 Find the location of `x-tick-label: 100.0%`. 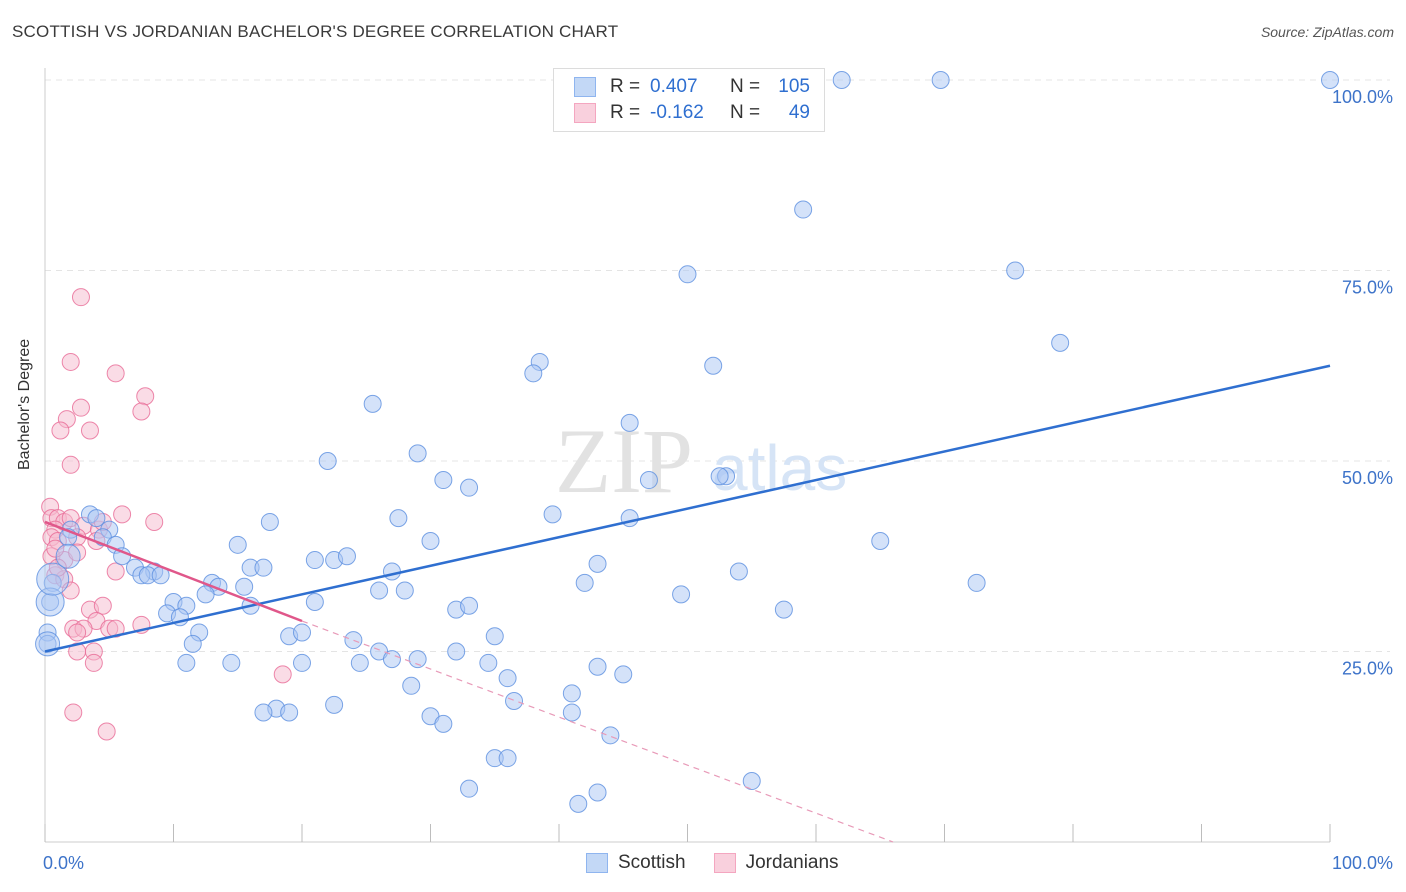

x-tick-label: 100.0% is located at coordinates (1362, 863).